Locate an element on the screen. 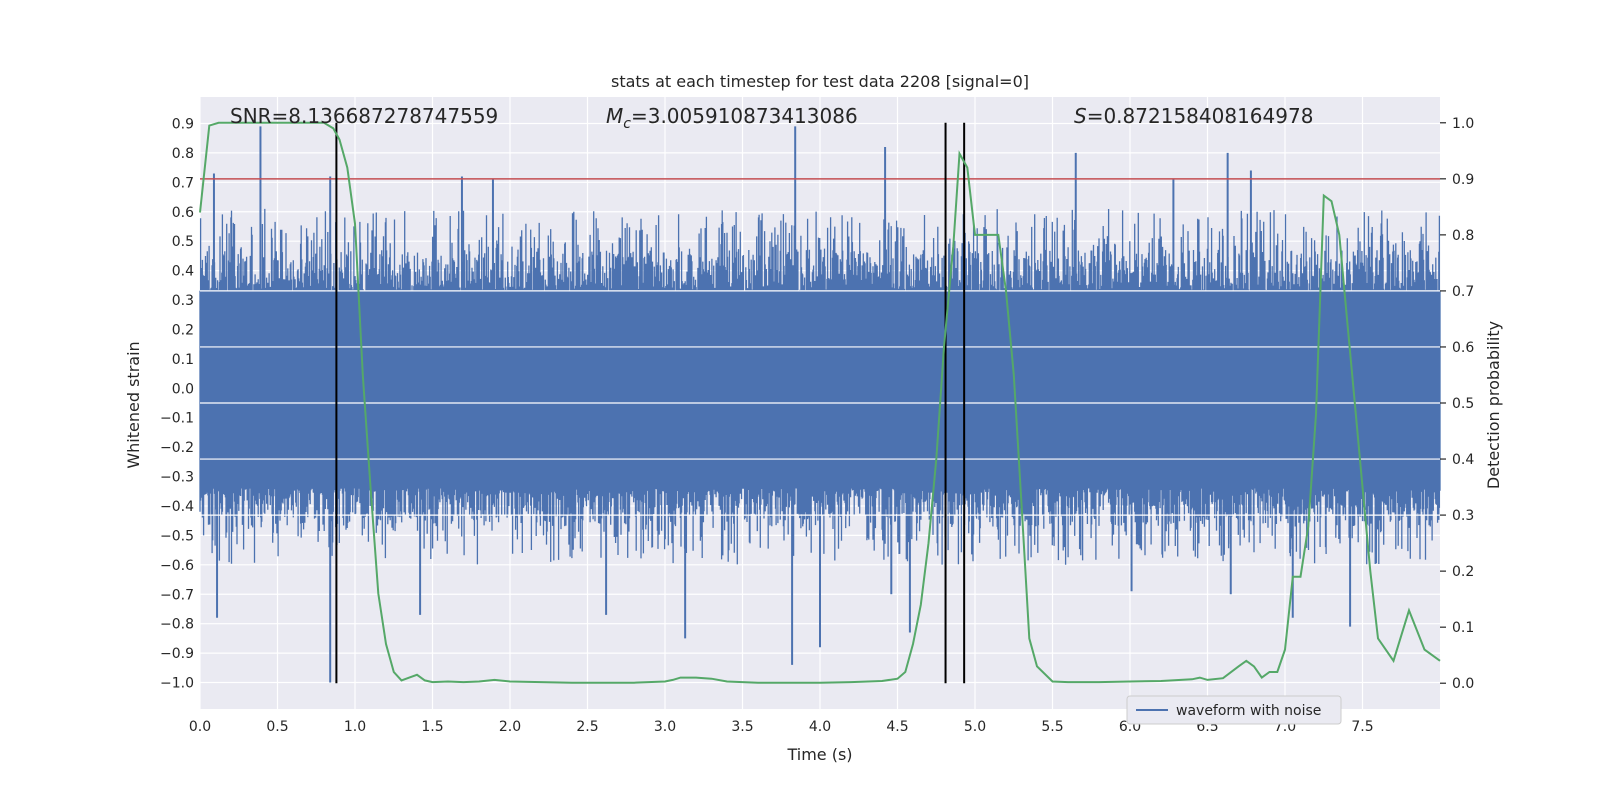  y-tick-label: 0.5 is located at coordinates (183, 242).